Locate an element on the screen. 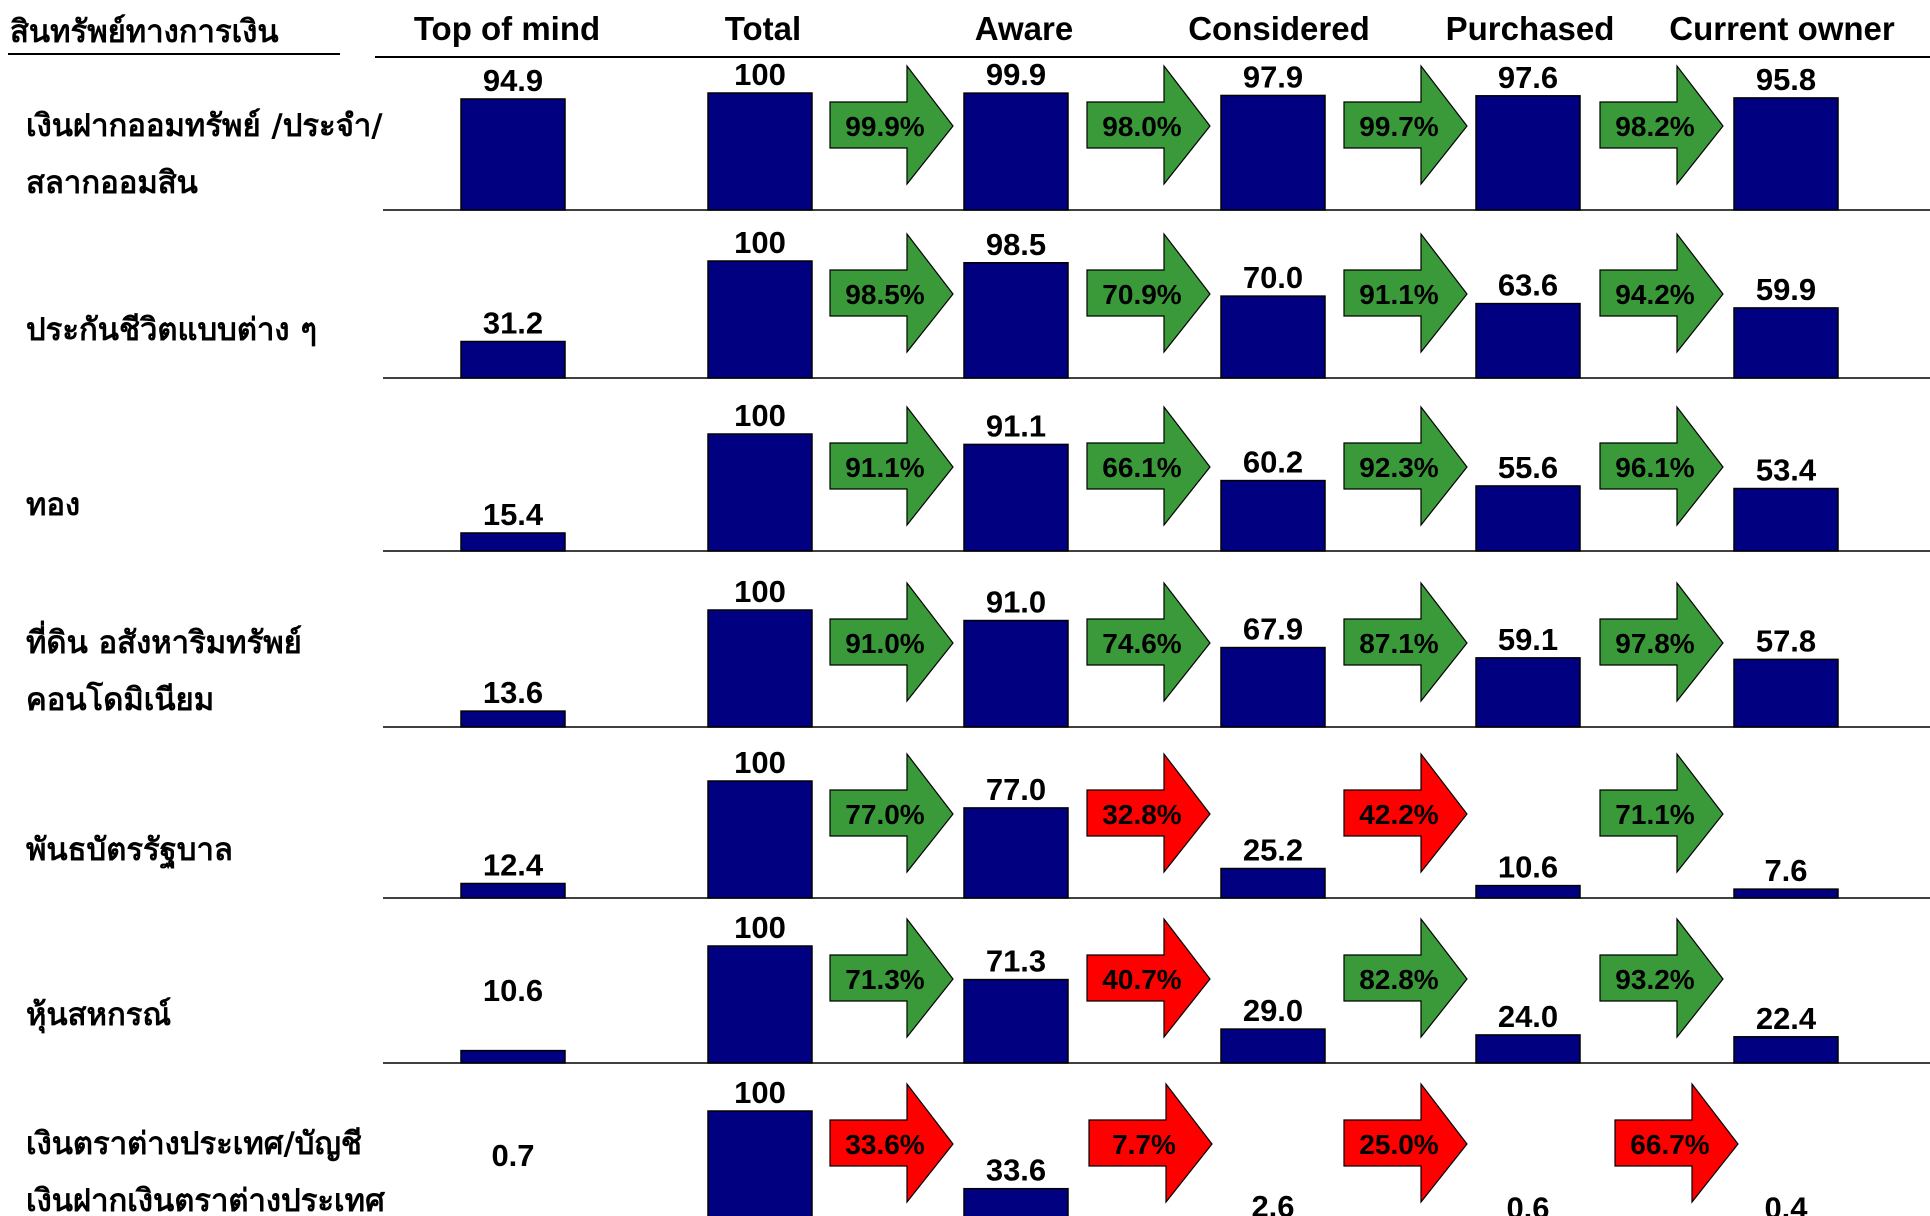 The height and width of the screenshot is (1216, 1930). bar-value-label: 31.2 is located at coordinates (513, 322).